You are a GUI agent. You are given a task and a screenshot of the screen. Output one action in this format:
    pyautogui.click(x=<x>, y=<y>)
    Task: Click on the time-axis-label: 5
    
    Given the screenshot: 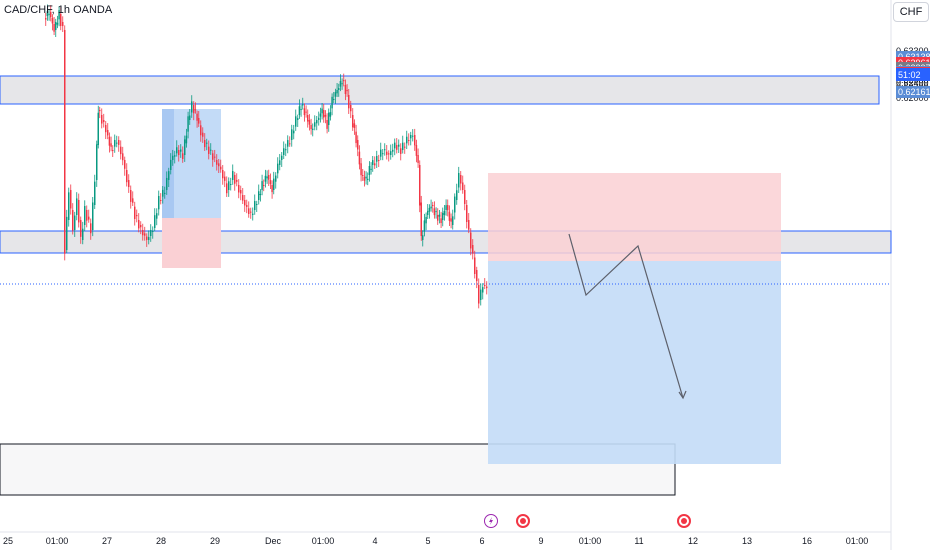 What is the action you would take?
    pyautogui.click(x=428, y=541)
    